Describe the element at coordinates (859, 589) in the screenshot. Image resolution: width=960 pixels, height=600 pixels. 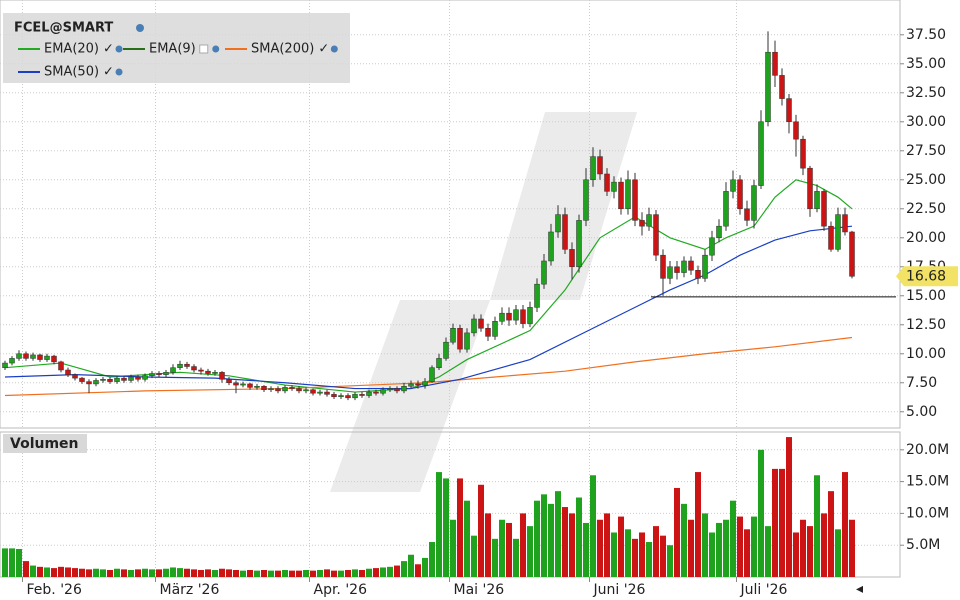
I see `scroll-arrow: ◂` at that location.